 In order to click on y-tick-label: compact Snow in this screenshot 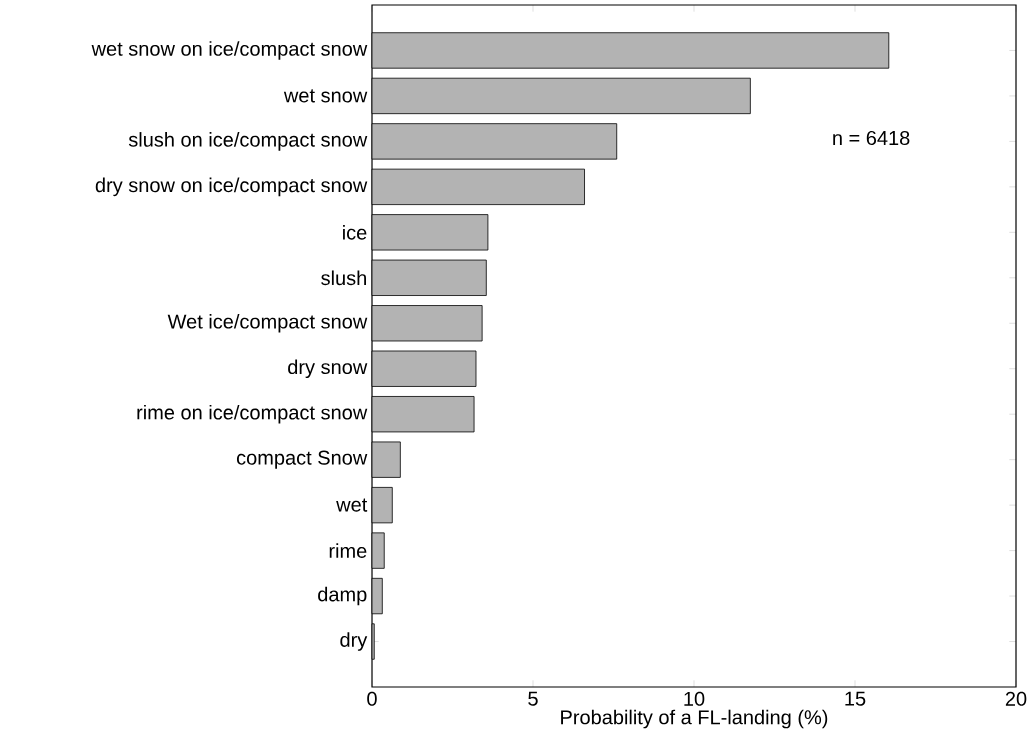, I will do `click(302, 459)`.